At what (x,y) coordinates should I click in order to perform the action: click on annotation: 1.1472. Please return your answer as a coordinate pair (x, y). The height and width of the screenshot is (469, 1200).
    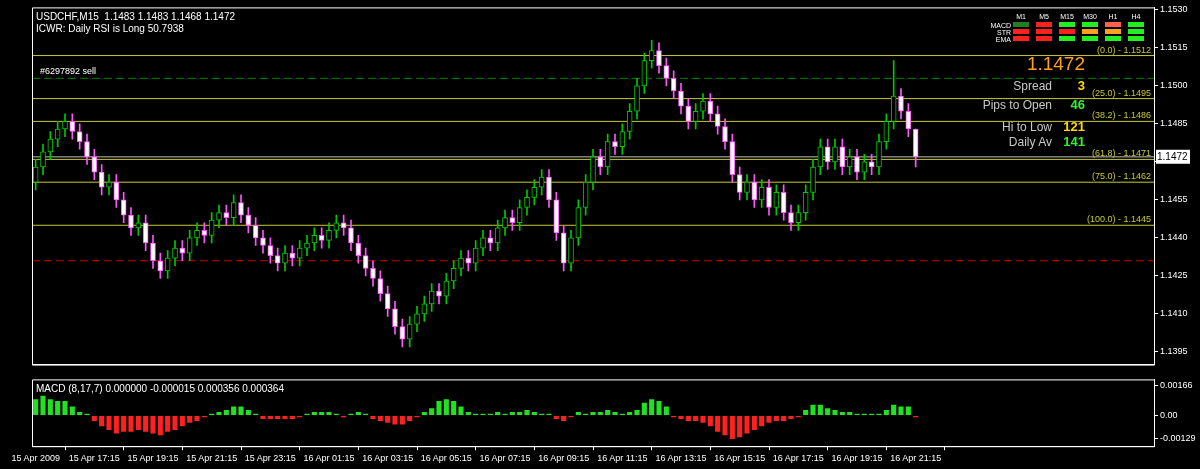
    Looking at the image, I should click on (1055, 63).